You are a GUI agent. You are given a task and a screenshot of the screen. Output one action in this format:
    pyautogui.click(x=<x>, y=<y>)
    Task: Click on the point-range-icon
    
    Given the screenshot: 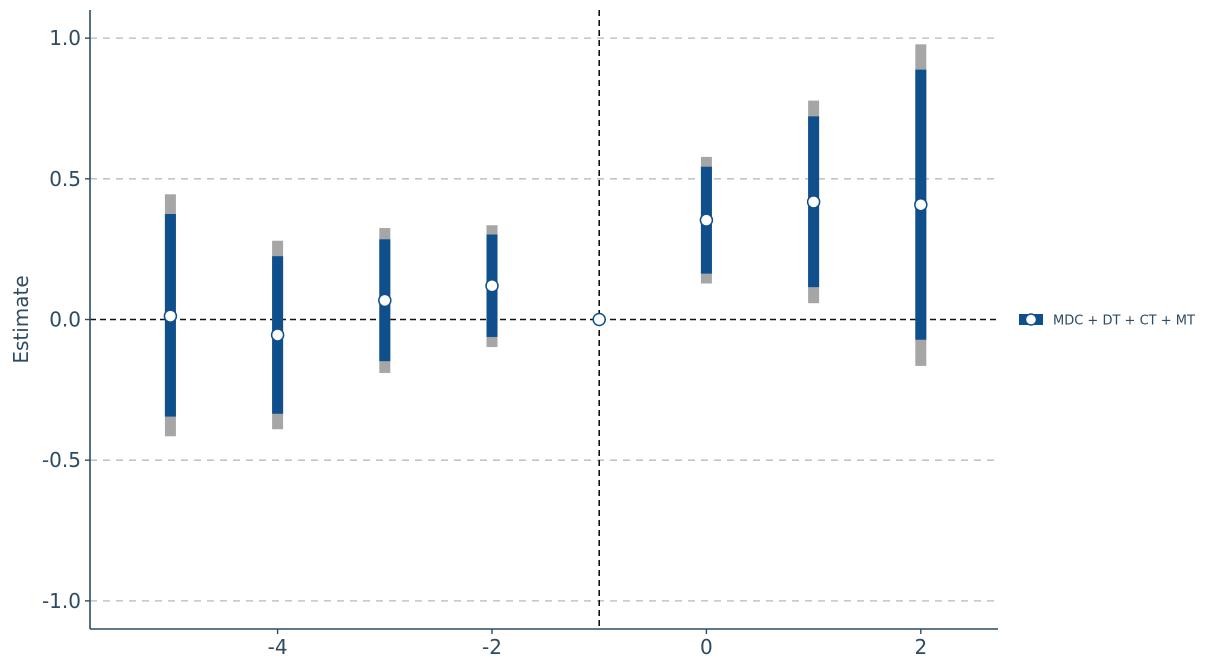 What is the action you would take?
    pyautogui.click(x=1031, y=319)
    